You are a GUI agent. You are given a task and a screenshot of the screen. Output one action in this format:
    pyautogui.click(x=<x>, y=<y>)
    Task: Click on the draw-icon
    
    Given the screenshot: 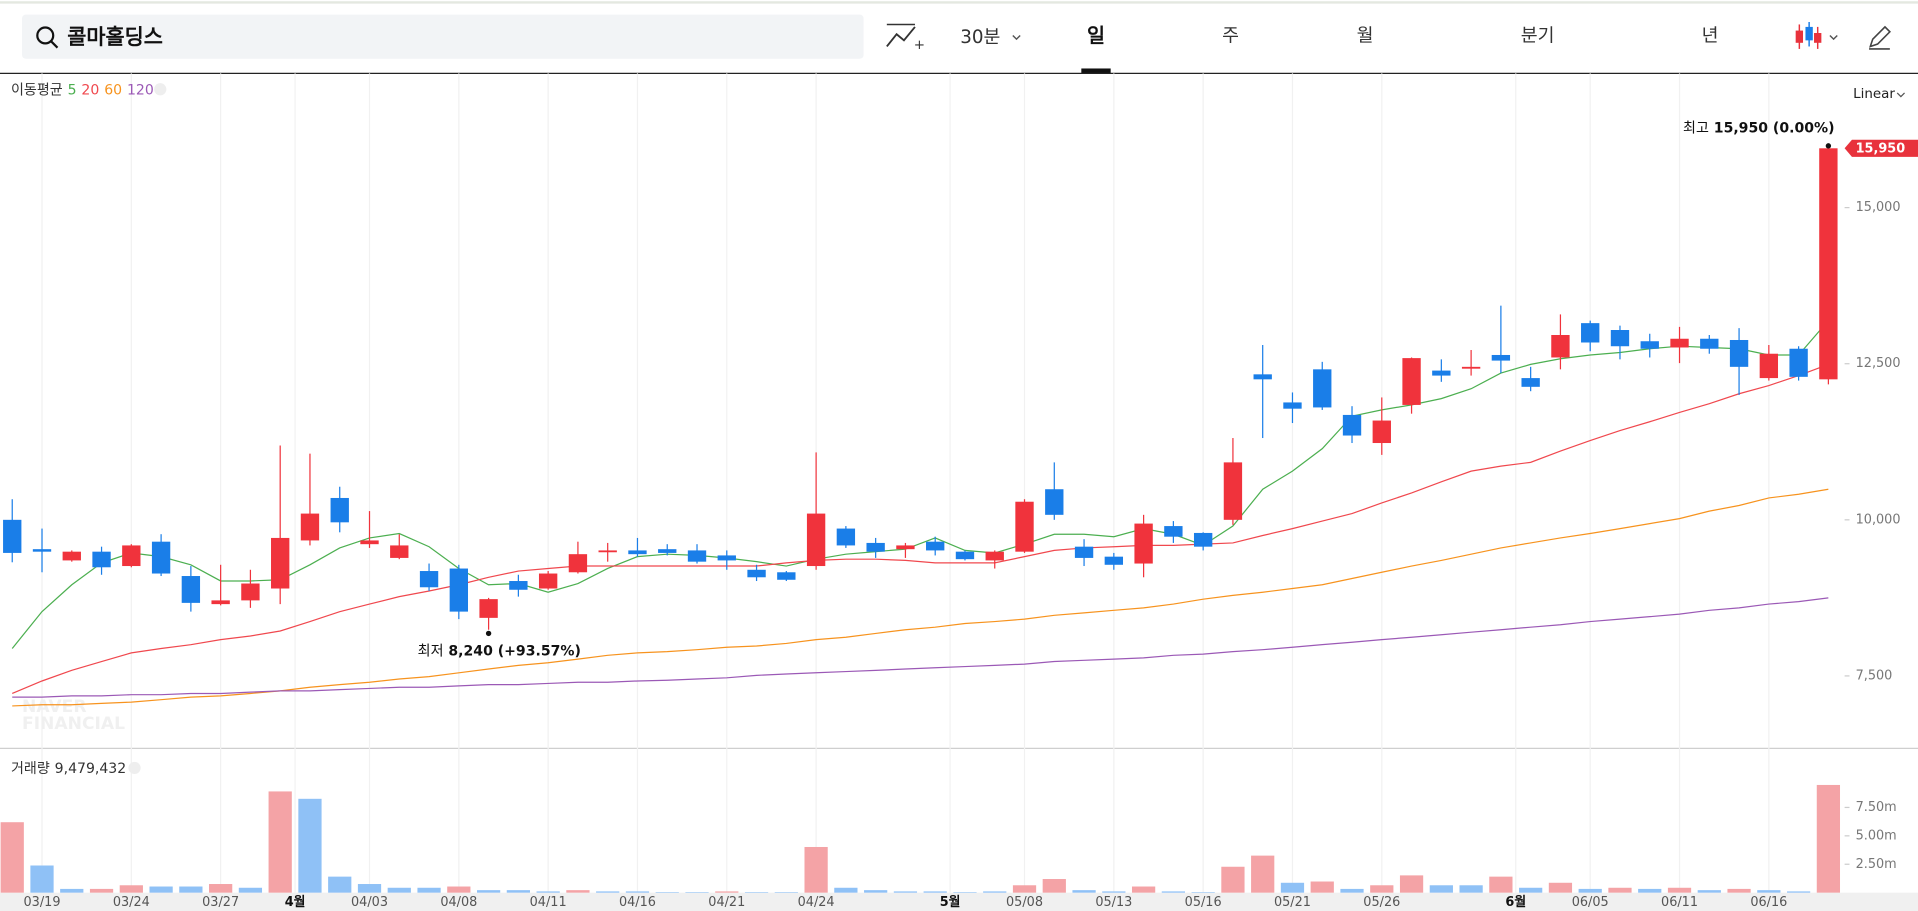 What is the action you would take?
    pyautogui.click(x=1880, y=37)
    